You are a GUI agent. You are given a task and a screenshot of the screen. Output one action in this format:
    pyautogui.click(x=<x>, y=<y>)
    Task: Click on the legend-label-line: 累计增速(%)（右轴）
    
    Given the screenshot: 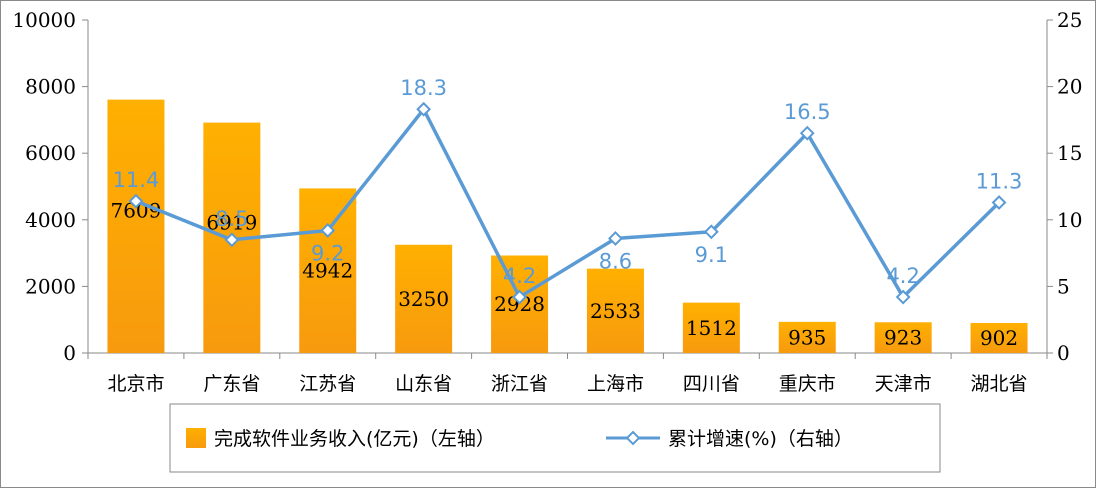 What is the action you would take?
    pyautogui.click(x=760, y=439)
    